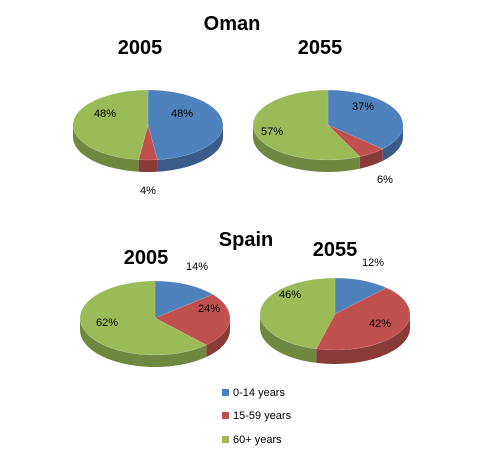 This screenshot has height=464, width=478. I want to click on chart-title-spain-2055: 2055, so click(335, 250).